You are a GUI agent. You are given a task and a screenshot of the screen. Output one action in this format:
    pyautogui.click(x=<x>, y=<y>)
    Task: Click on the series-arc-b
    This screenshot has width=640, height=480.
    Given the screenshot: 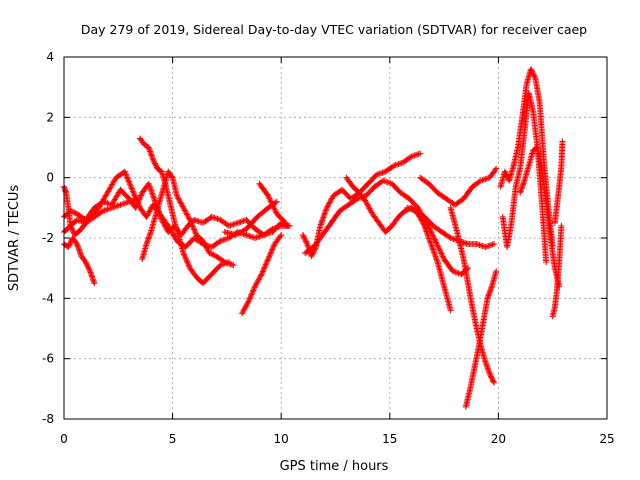 What is the action you would take?
    pyautogui.click(x=79, y=261)
    